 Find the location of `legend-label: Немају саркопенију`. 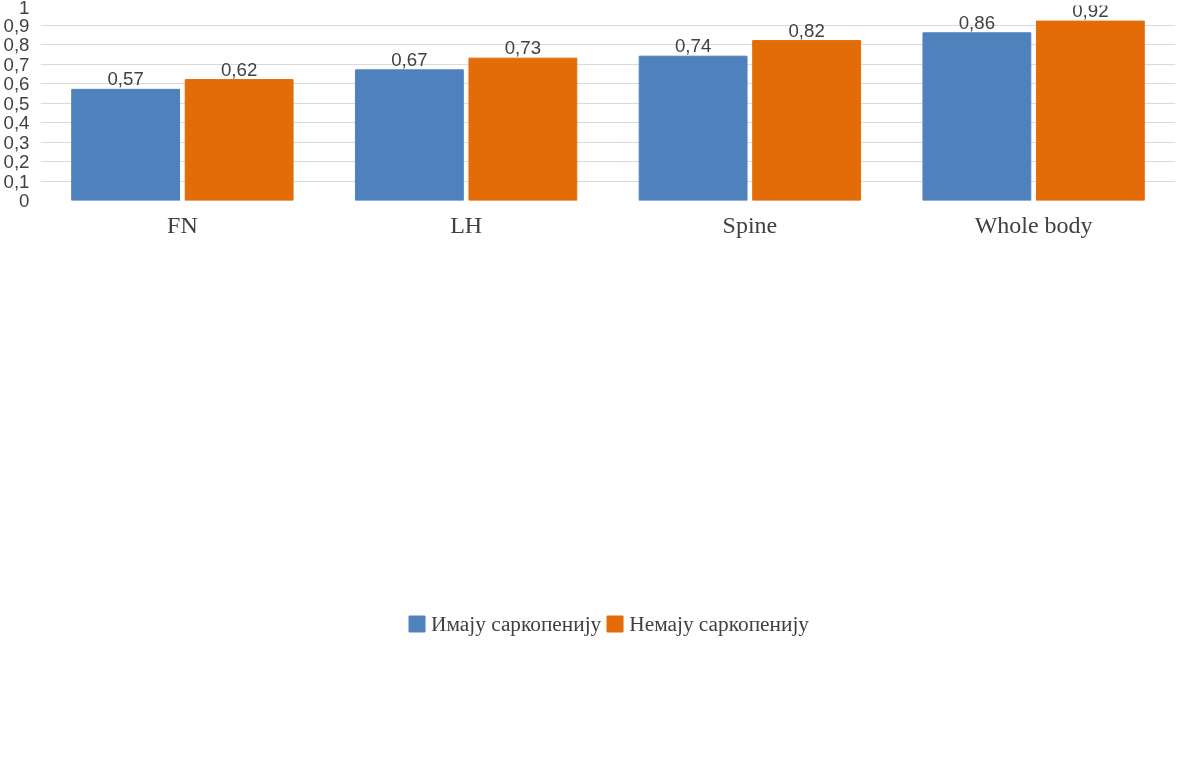

legend-label: Немају саркопенију is located at coordinates (719, 624).